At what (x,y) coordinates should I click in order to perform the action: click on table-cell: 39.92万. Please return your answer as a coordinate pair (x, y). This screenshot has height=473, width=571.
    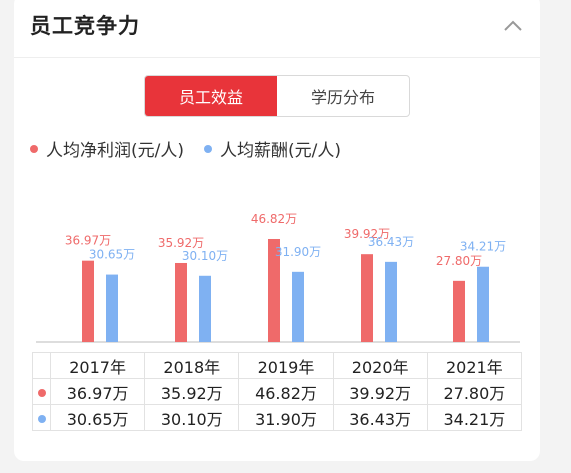
    Looking at the image, I should click on (380, 391).